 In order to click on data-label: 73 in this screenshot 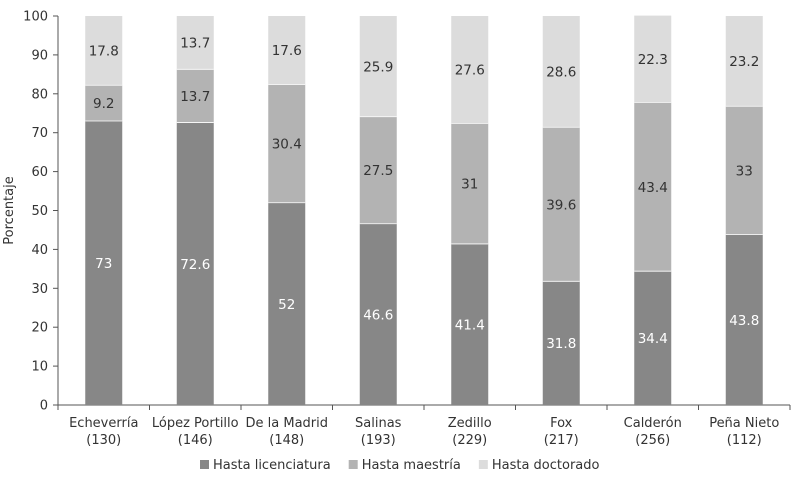, I will do `click(103, 264)`.